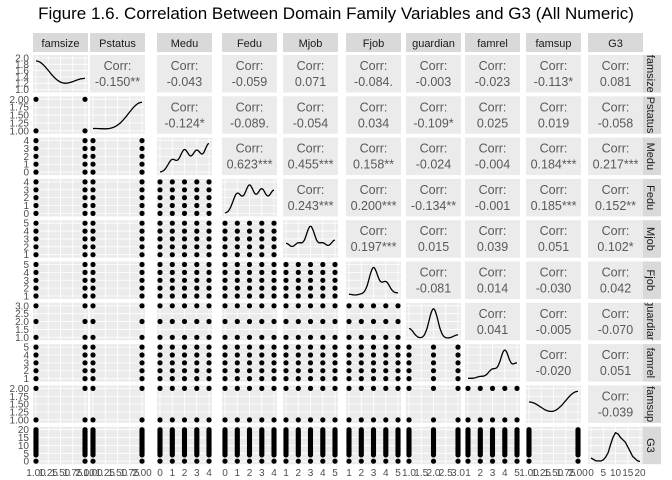 This screenshot has width=672, height=480. Describe the element at coordinates (373, 42) in the screenshot. I see `strip-top-Fjob` at that location.